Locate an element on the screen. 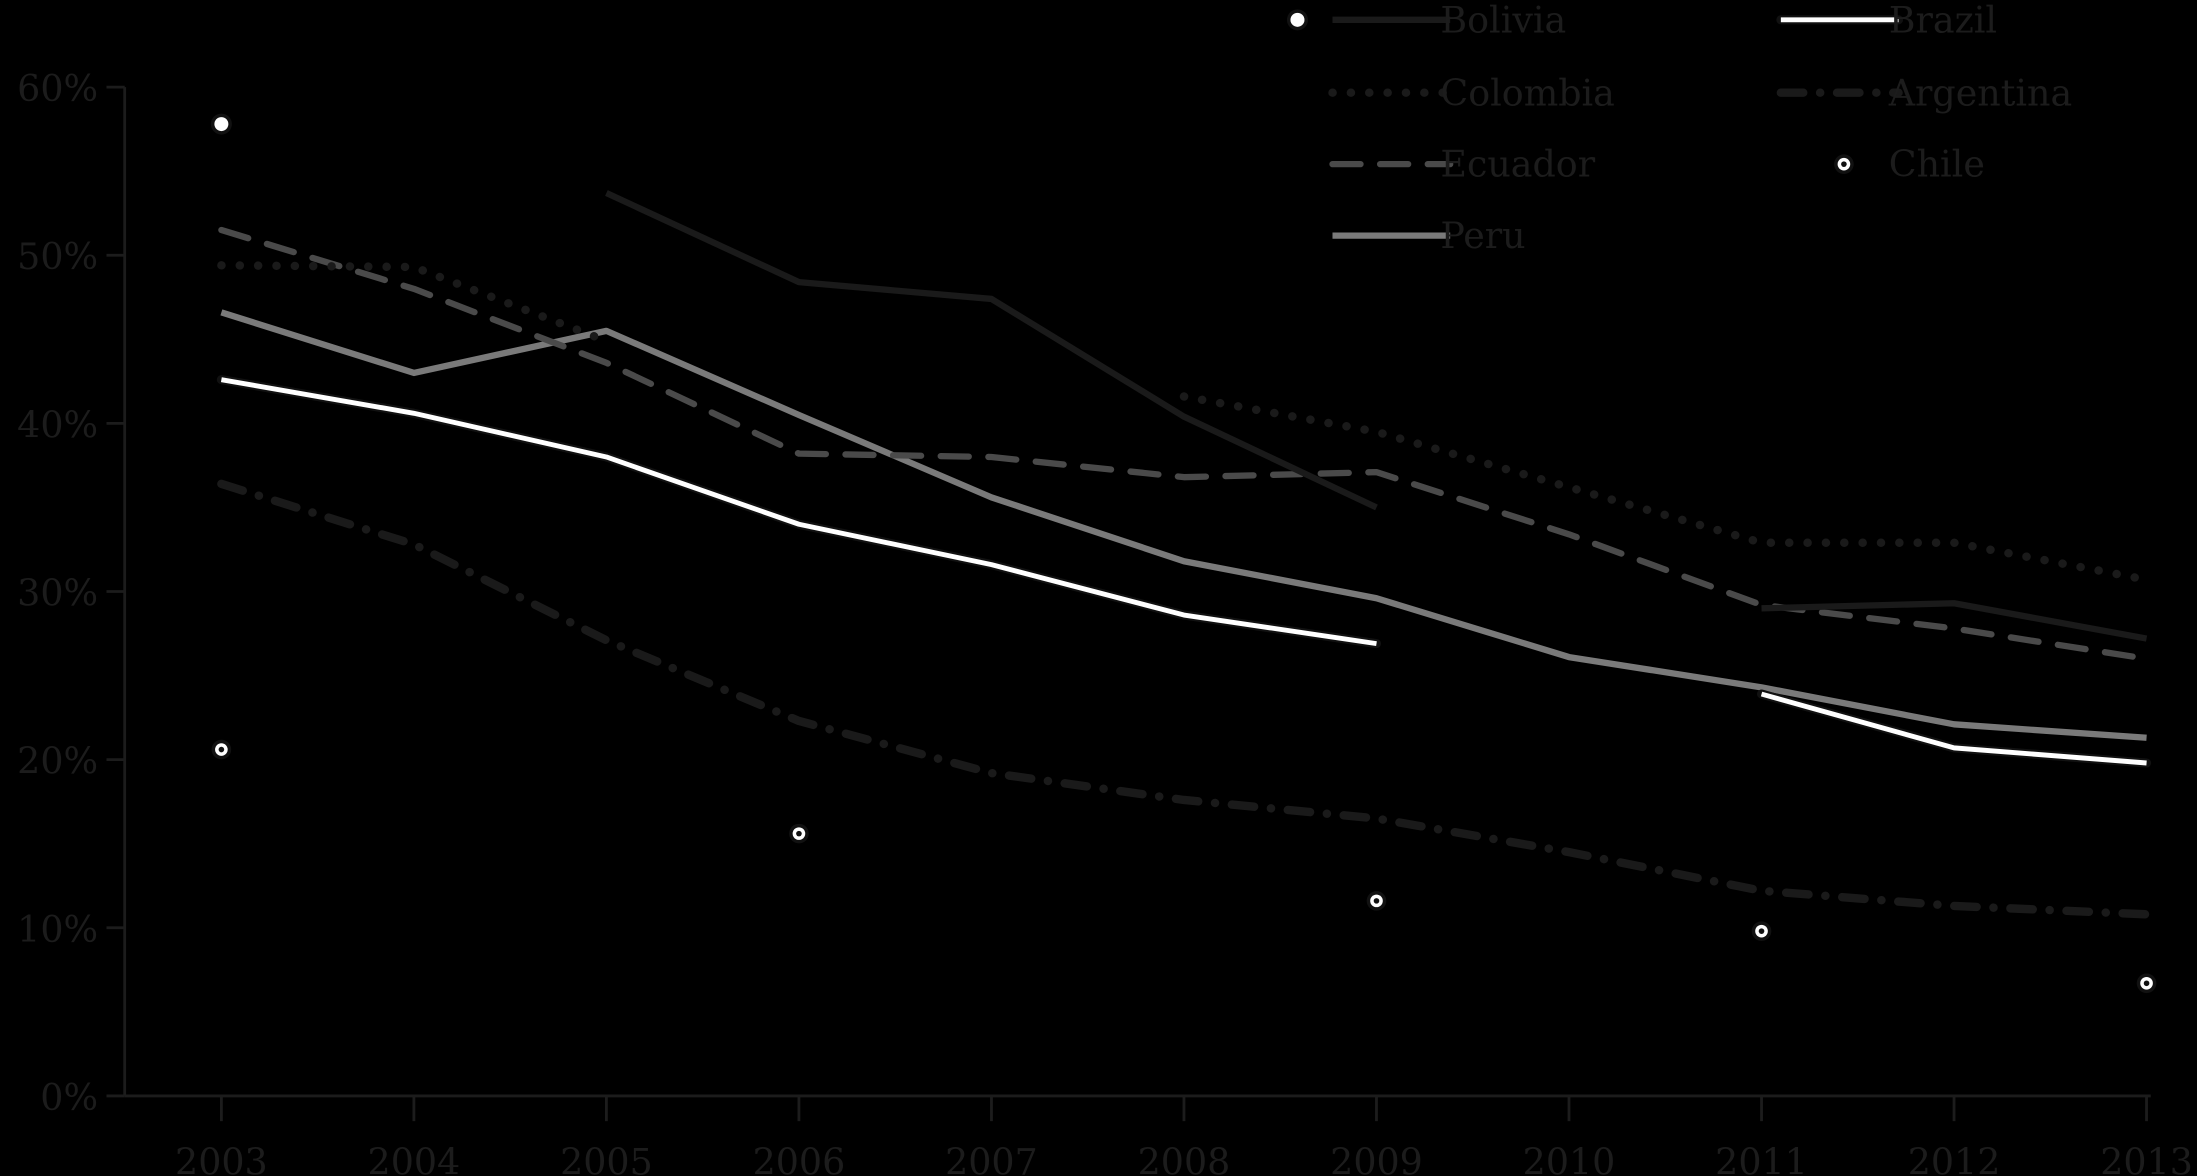 This screenshot has width=2197, height=1176. y-tick-label: 50% is located at coordinates (57, 256).